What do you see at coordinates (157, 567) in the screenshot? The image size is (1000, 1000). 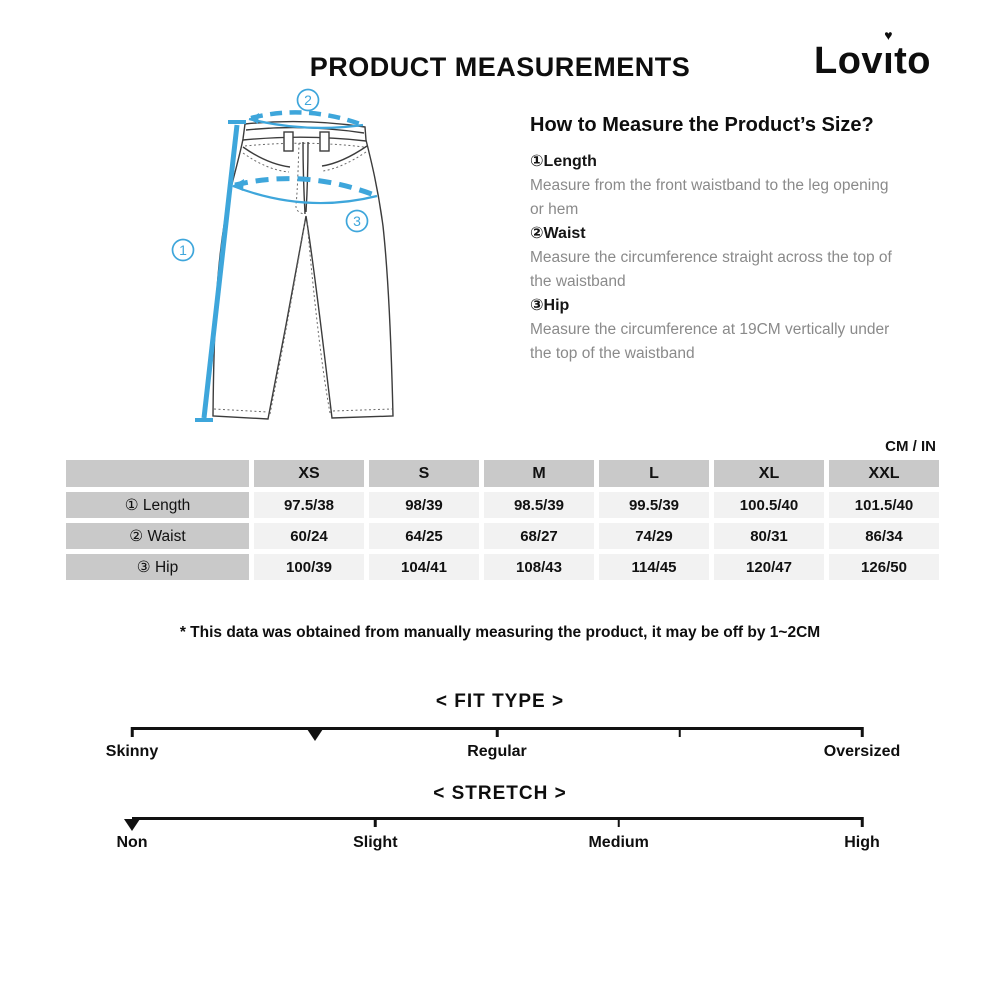 I see `row-label-hip: ③ Hip` at bounding box center [157, 567].